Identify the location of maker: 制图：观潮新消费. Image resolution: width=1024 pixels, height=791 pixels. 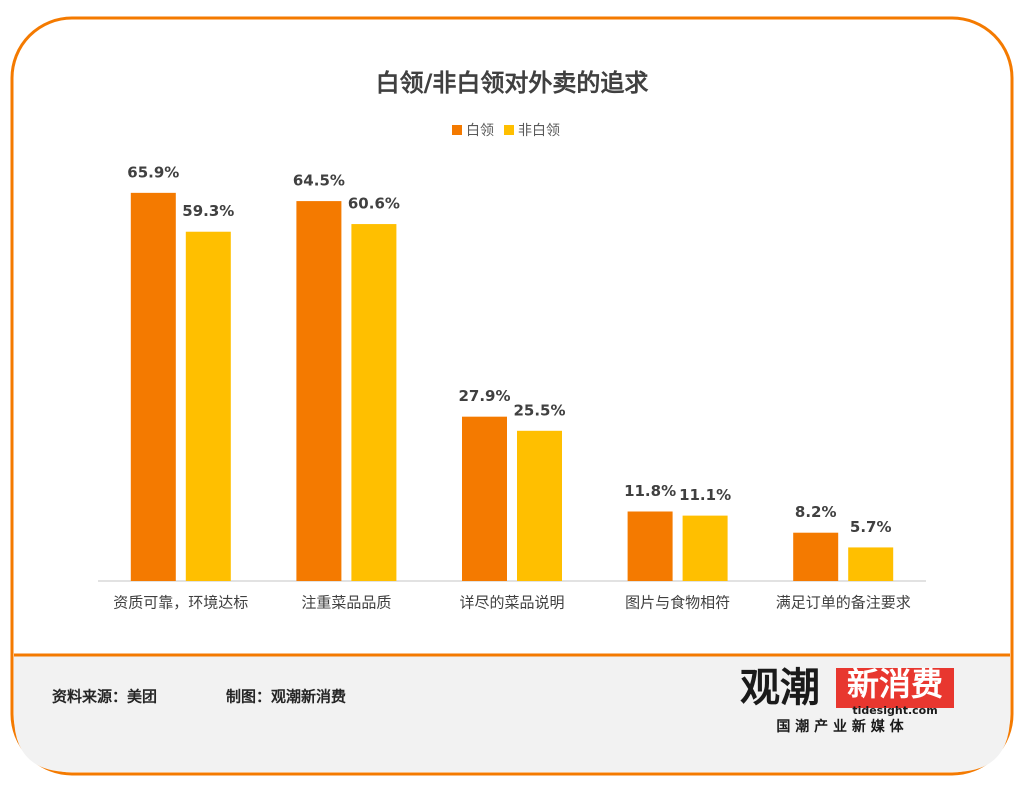
(286, 697).